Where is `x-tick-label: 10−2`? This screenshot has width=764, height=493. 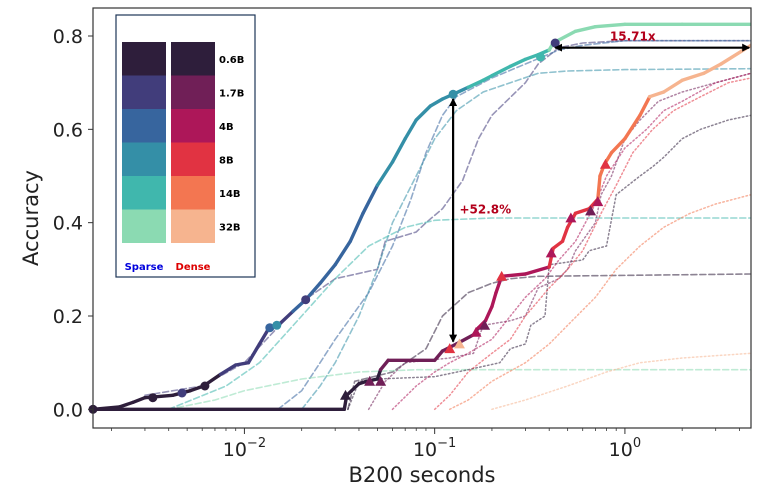
x-tick-label: 10−2 is located at coordinates (244, 448).